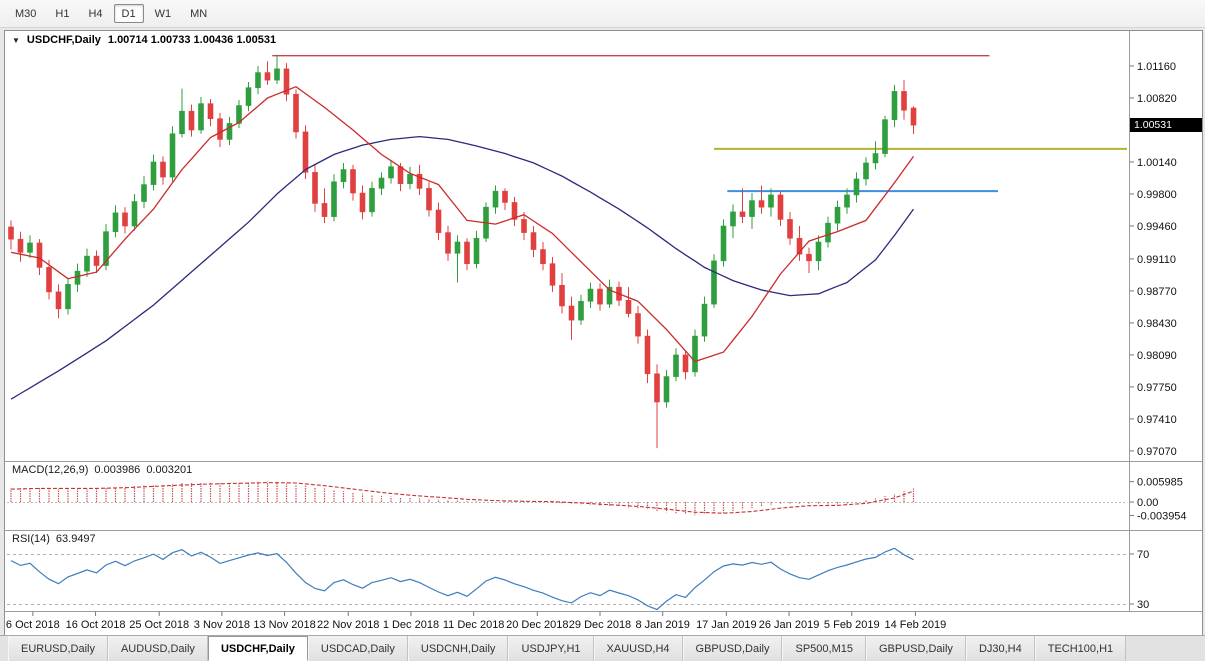 The height and width of the screenshot is (661, 1205). Describe the element at coordinates (63, 40) in the screenshot. I see `chart-symbol-label: USDCHF,Daily` at that location.